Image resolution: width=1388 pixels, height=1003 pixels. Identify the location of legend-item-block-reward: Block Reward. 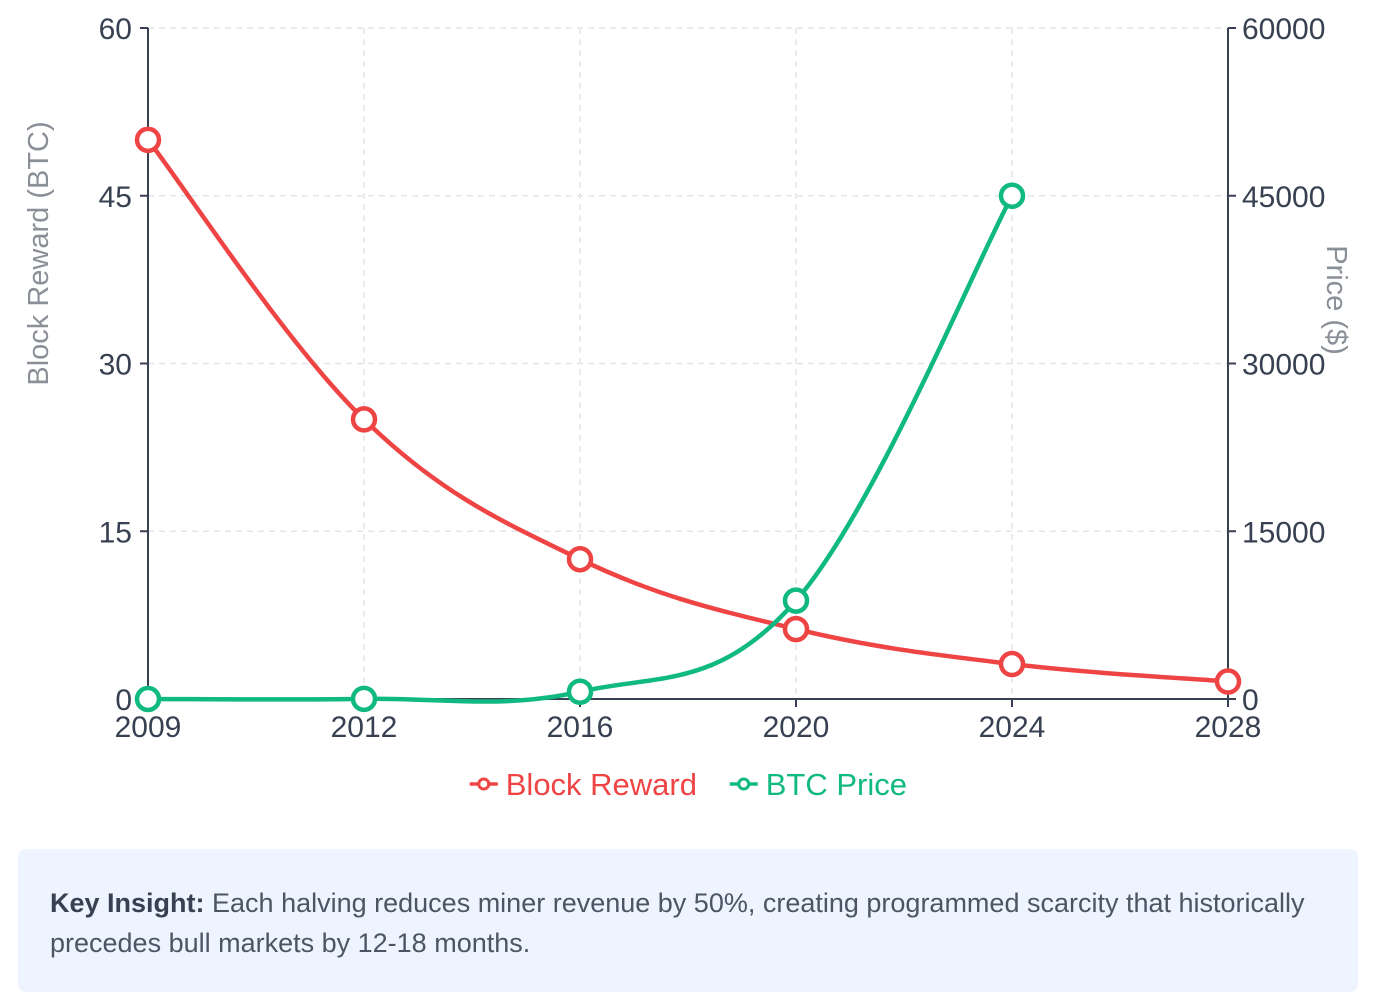
(583, 784).